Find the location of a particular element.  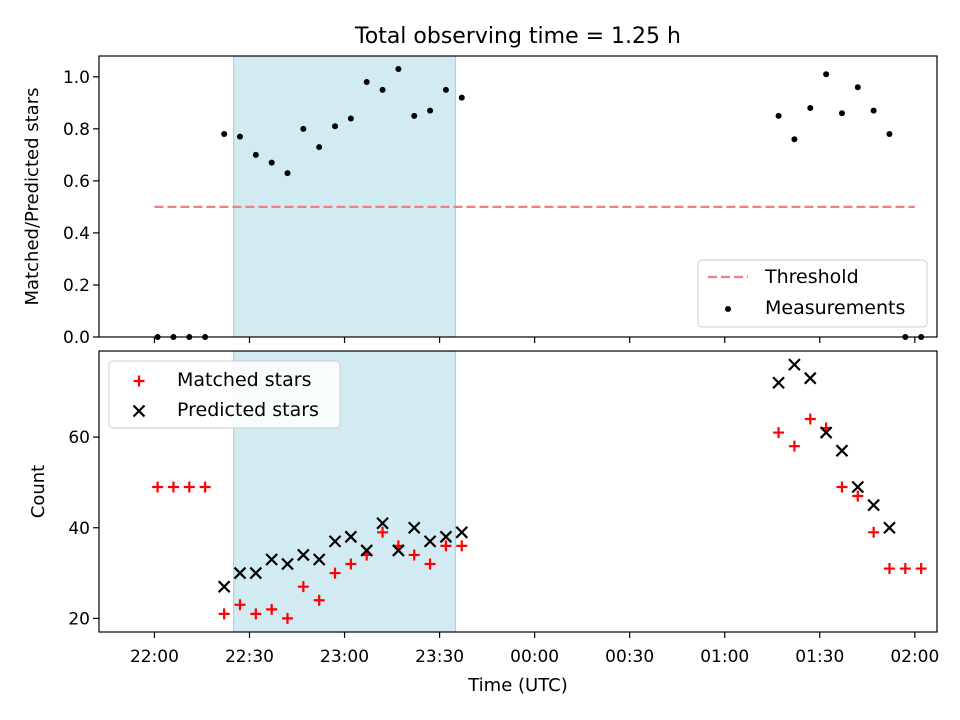

legend-label: Threshold is located at coordinates (811, 277).